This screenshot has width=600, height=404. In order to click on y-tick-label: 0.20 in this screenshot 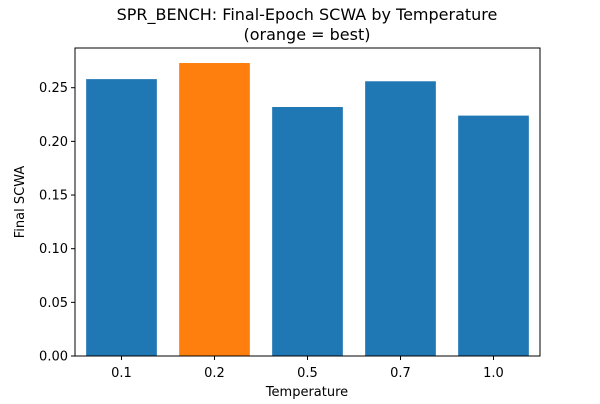, I will do `click(53, 142)`.